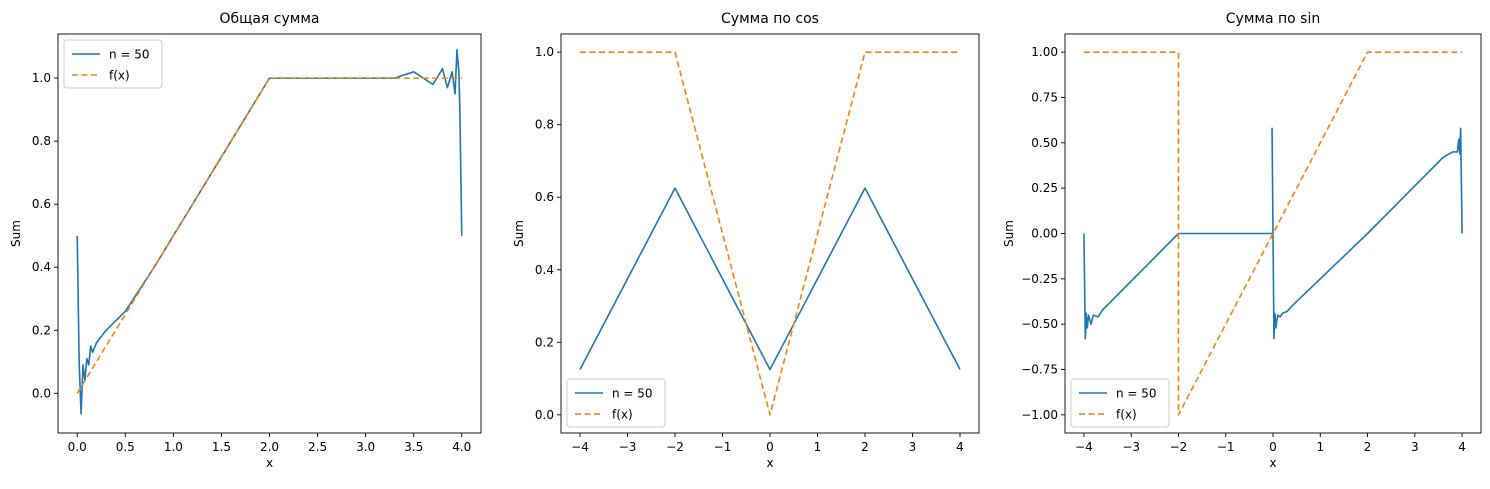  What do you see at coordinates (1273, 19) in the screenshot?
I see `chart-title: Сумма по sin` at bounding box center [1273, 19].